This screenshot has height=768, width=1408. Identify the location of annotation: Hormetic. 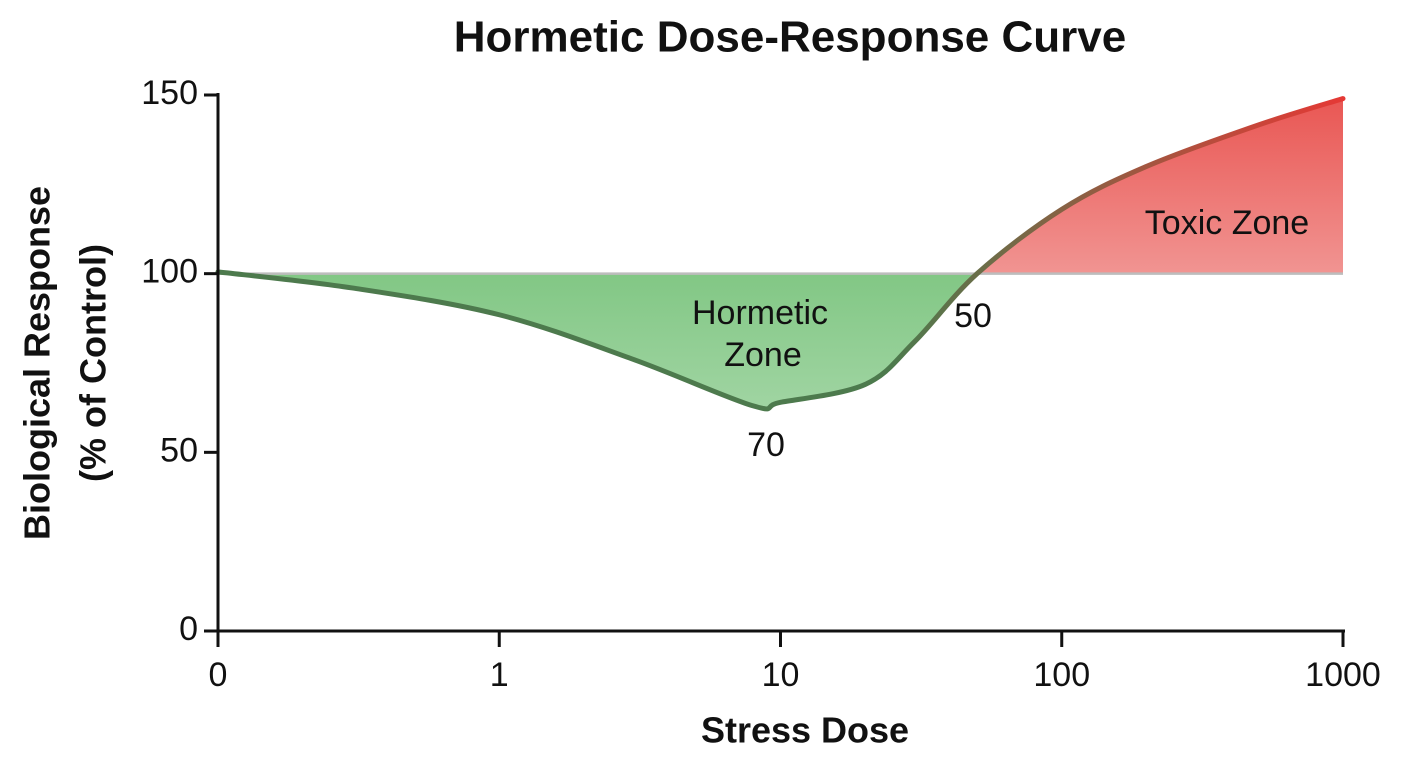
(760, 313).